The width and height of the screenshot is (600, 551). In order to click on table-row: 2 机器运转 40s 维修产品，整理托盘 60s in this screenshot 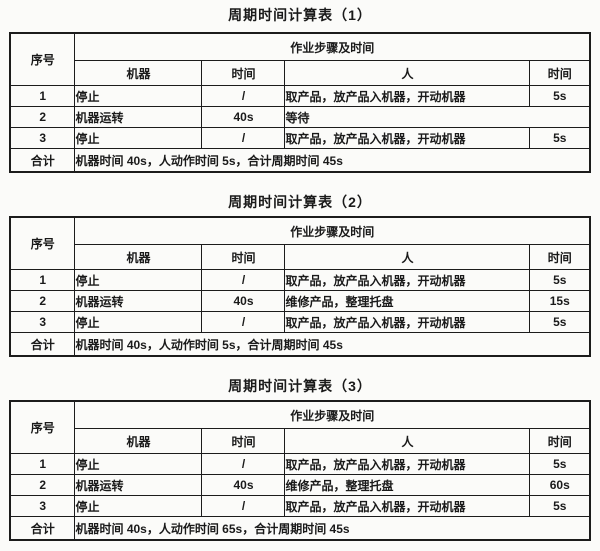, I will do `click(300, 485)`.